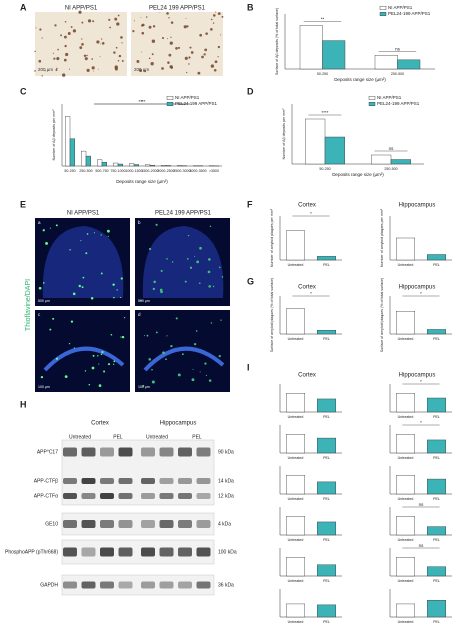 This screenshot has height=631, width=474. What do you see at coordinates (100, 424) in the screenshot?
I see `region-label: Cortex` at bounding box center [100, 424].